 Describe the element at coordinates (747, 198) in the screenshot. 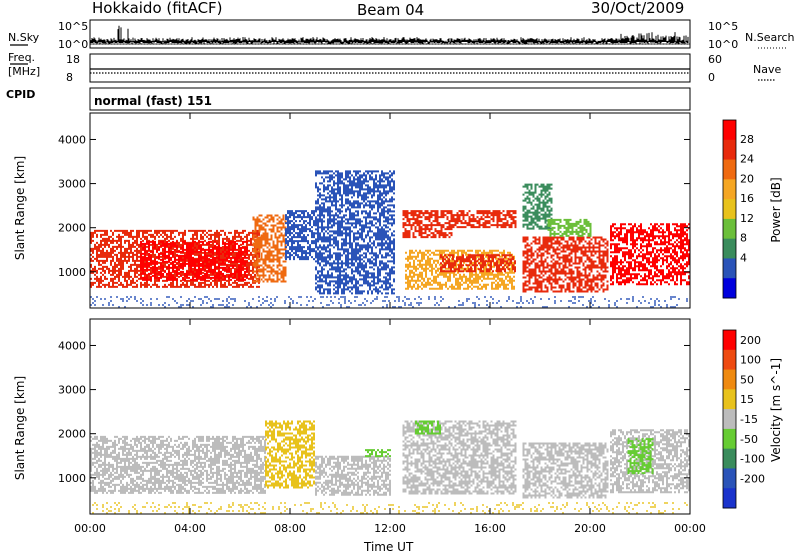

I see `power-colorbar-tick-3: 16` at that location.